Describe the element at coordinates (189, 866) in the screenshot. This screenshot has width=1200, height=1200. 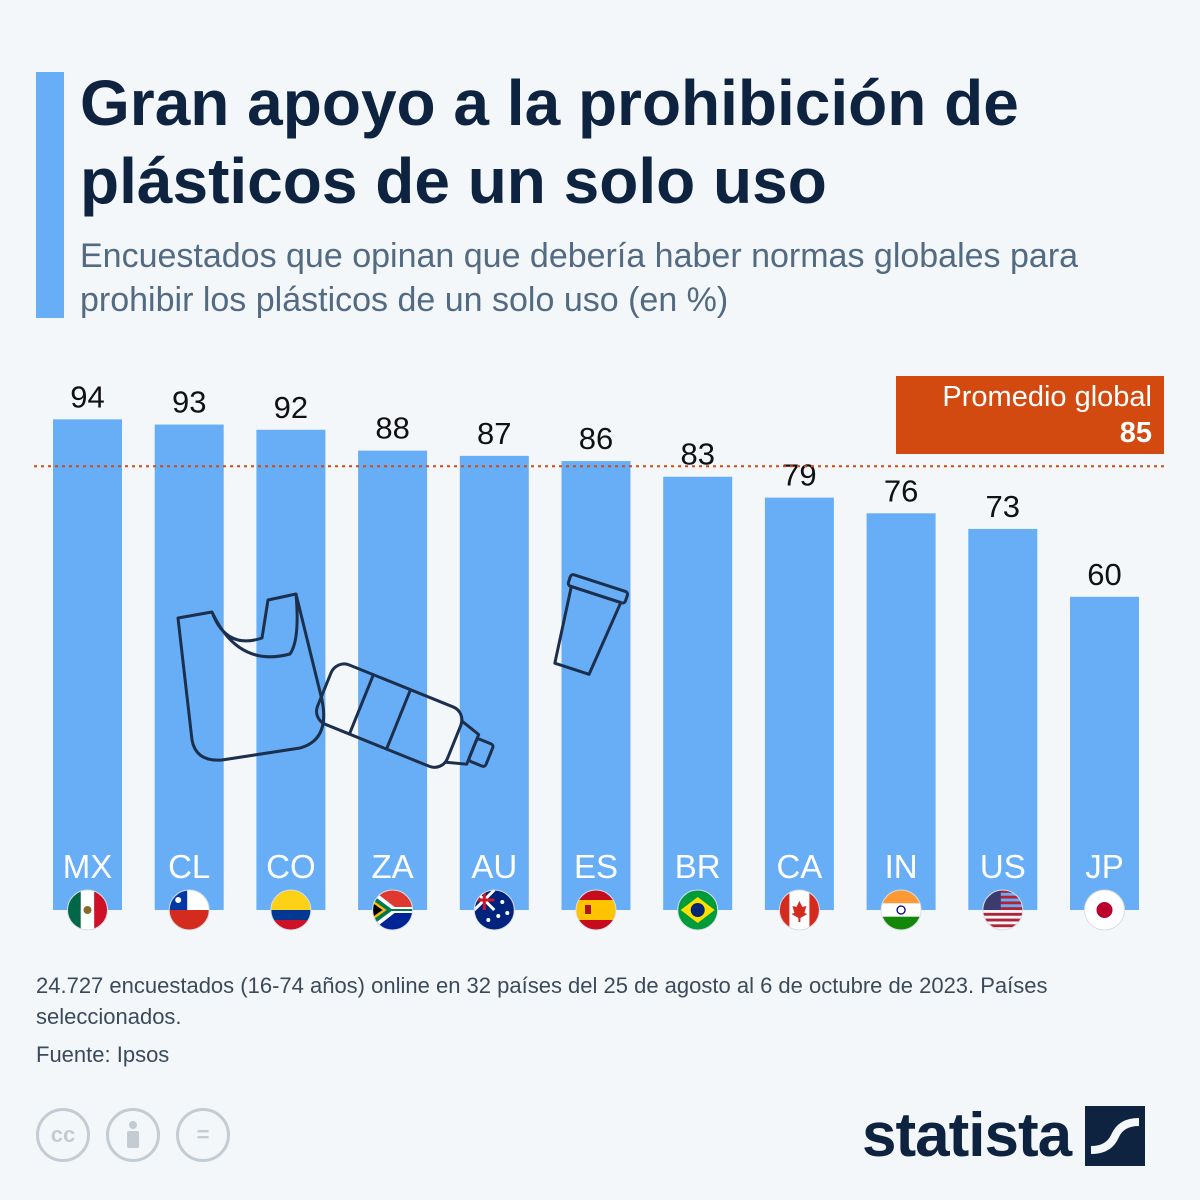
I see `category-label-cl: CL` at that location.